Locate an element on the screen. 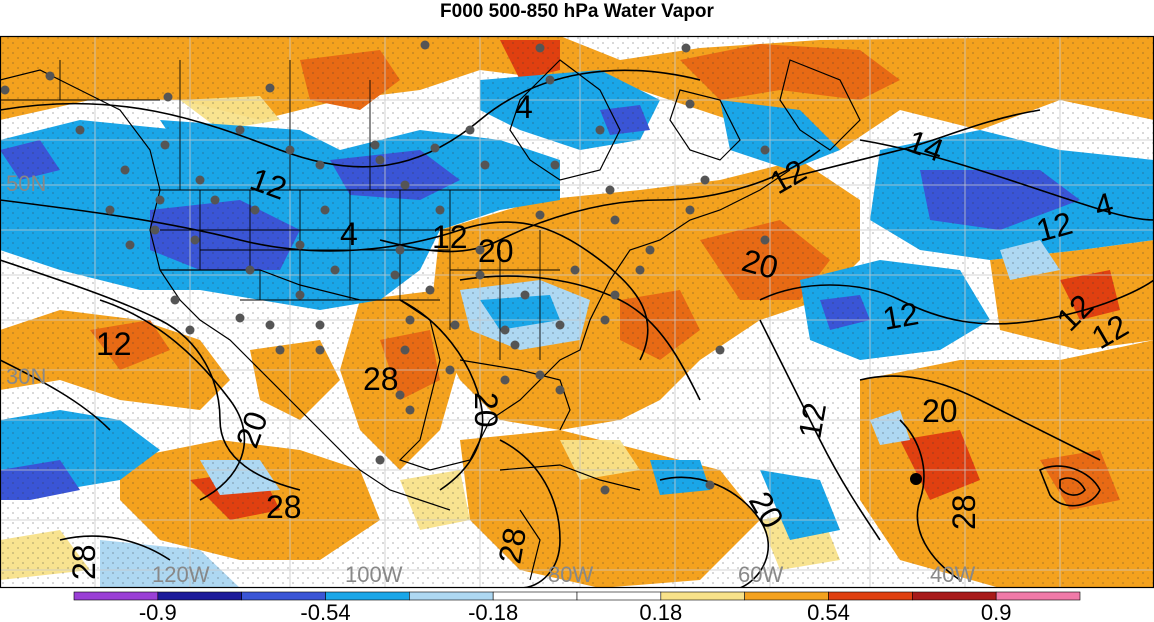 This screenshot has height=622, width=1154. colorbar-tick-label: -0.9 is located at coordinates (158, 611).